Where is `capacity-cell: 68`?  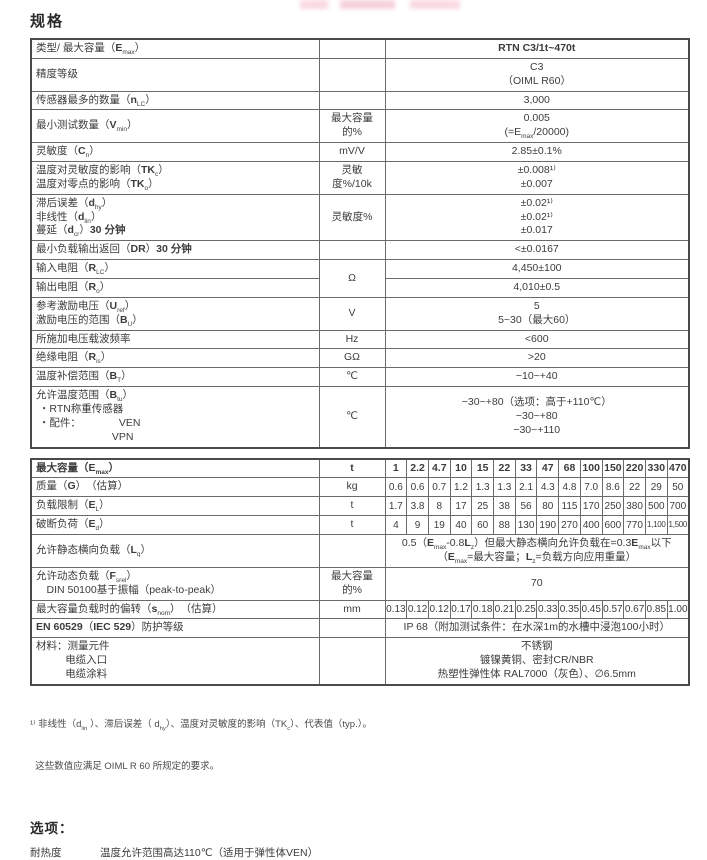
capacity-cell: 68 is located at coordinates (569, 468).